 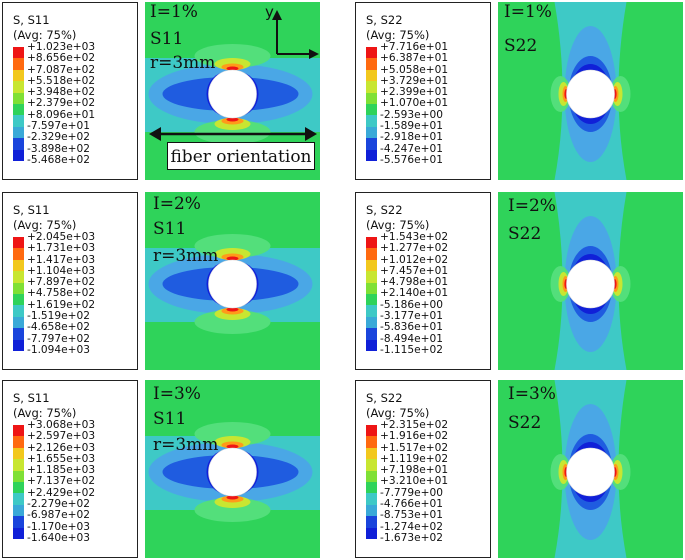 What do you see at coordinates (412, 137) in the screenshot?
I see `legend-value: -2.918e+01` at bounding box center [412, 137].